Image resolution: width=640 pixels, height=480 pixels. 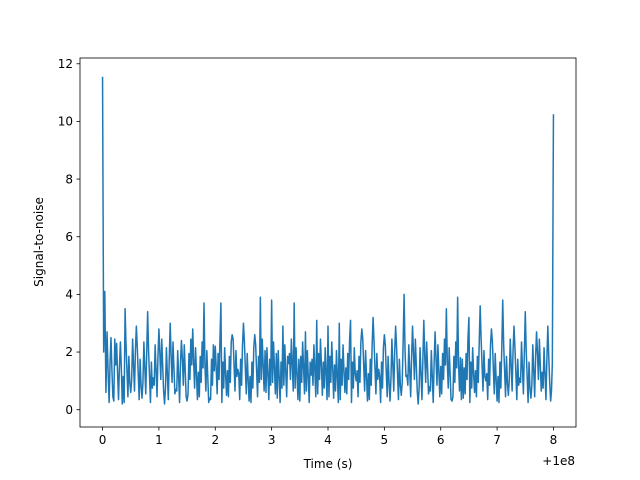 What do you see at coordinates (272, 440) in the screenshot?
I see `x-tick-label: 3` at bounding box center [272, 440].